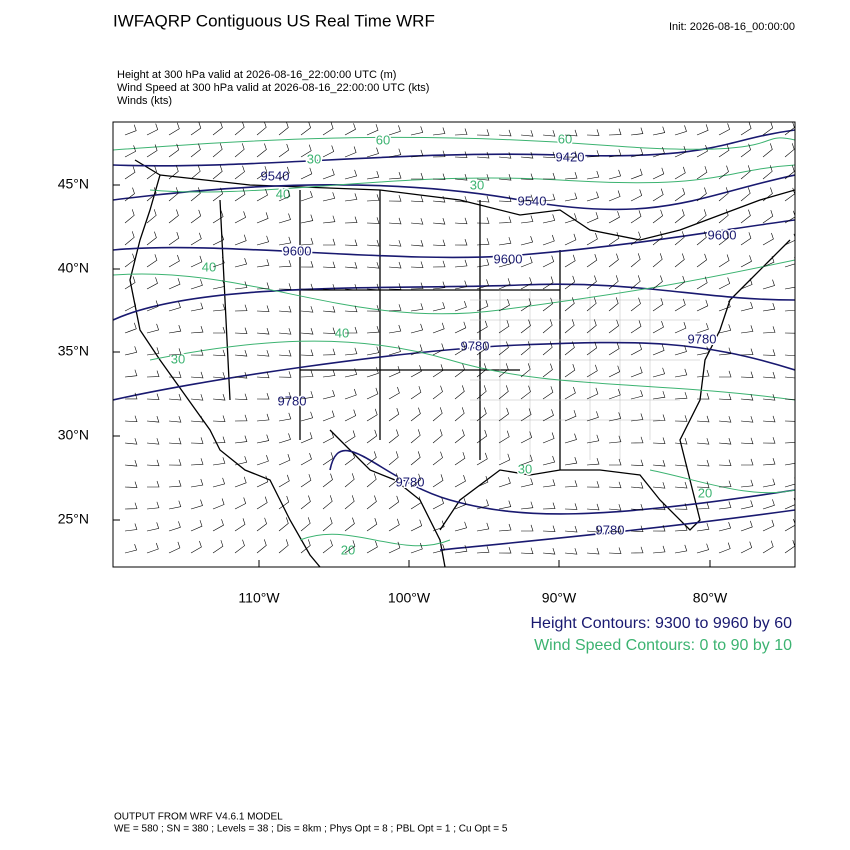  What do you see at coordinates (710, 598) in the screenshot?
I see `lon-label: 80°W` at bounding box center [710, 598].